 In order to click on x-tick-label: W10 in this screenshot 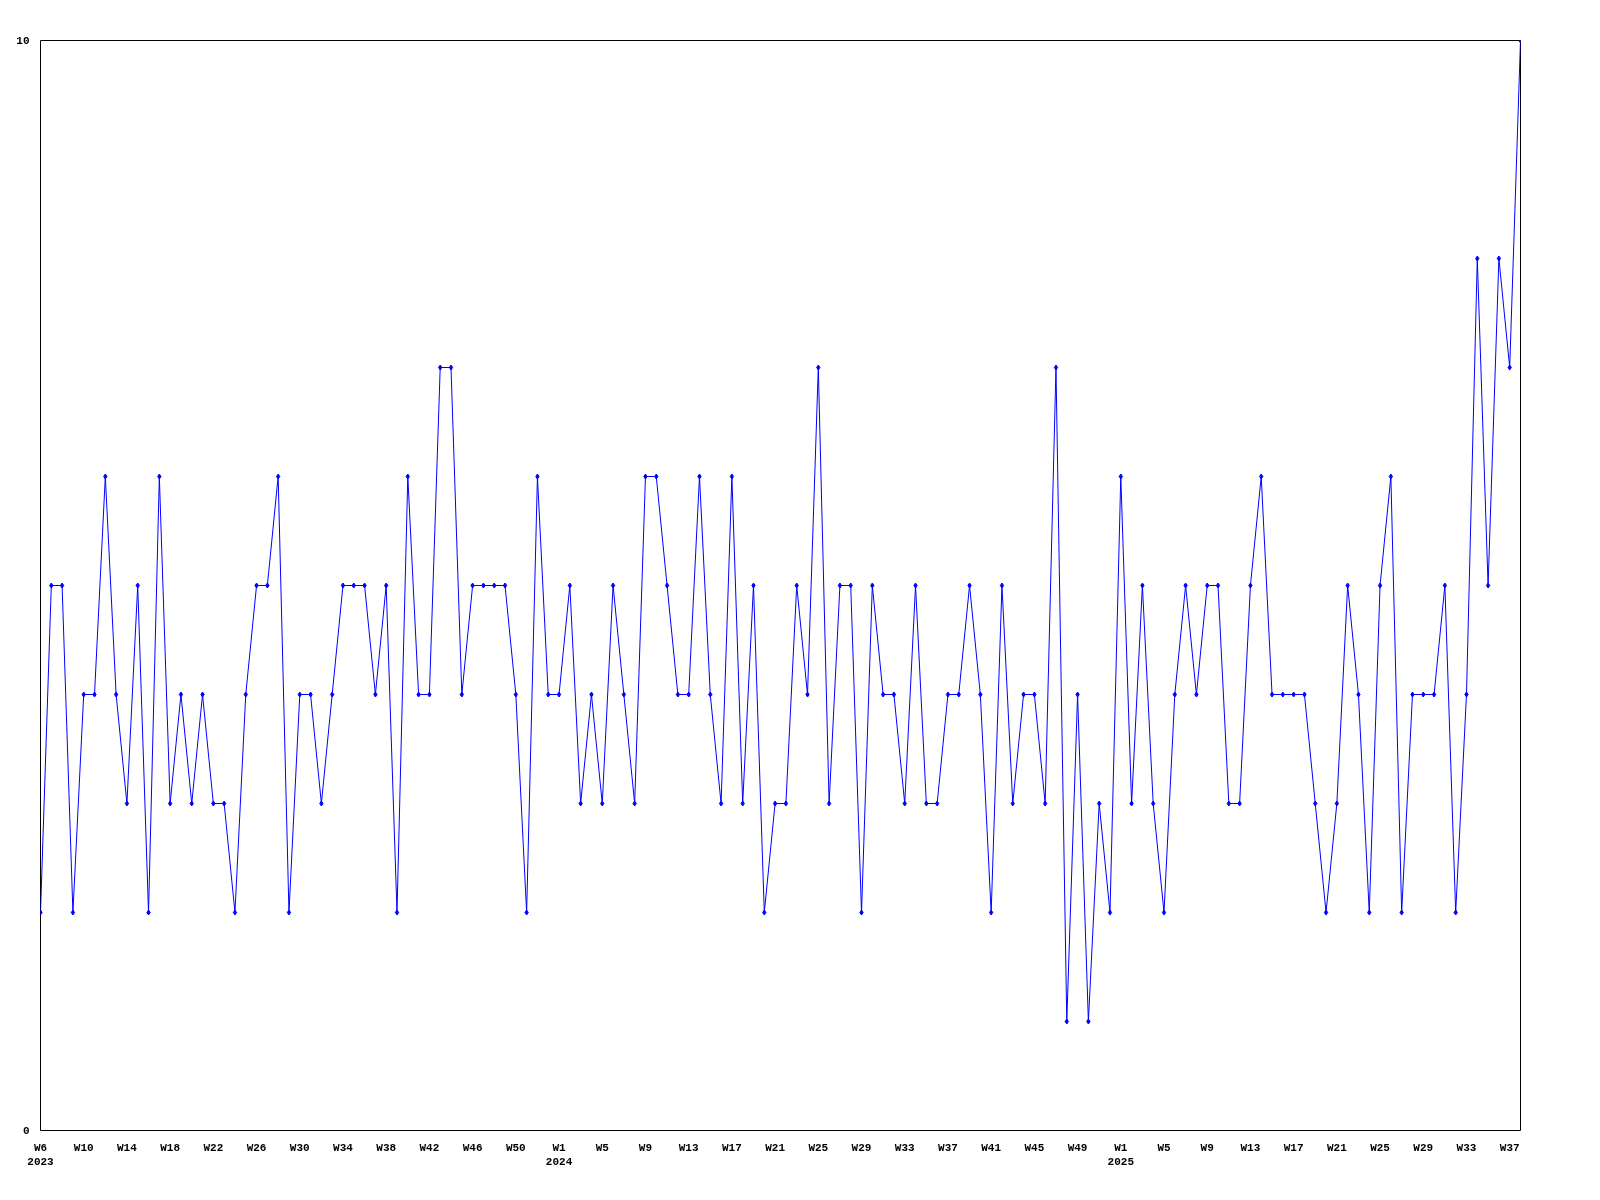, I will do `click(83, 1147)`.